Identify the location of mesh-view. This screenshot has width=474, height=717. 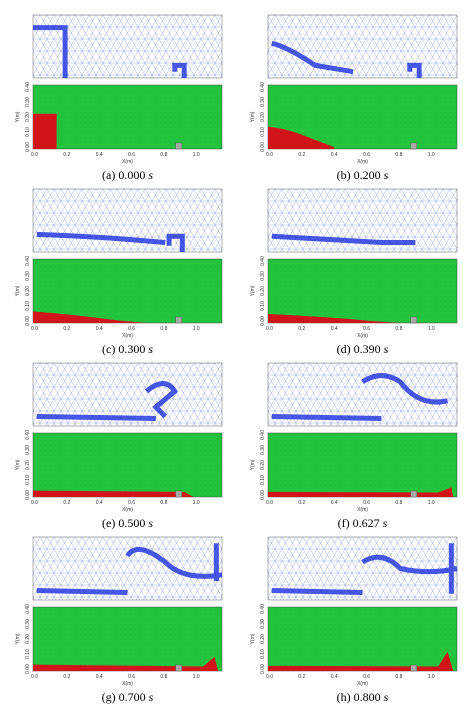
(127, 220).